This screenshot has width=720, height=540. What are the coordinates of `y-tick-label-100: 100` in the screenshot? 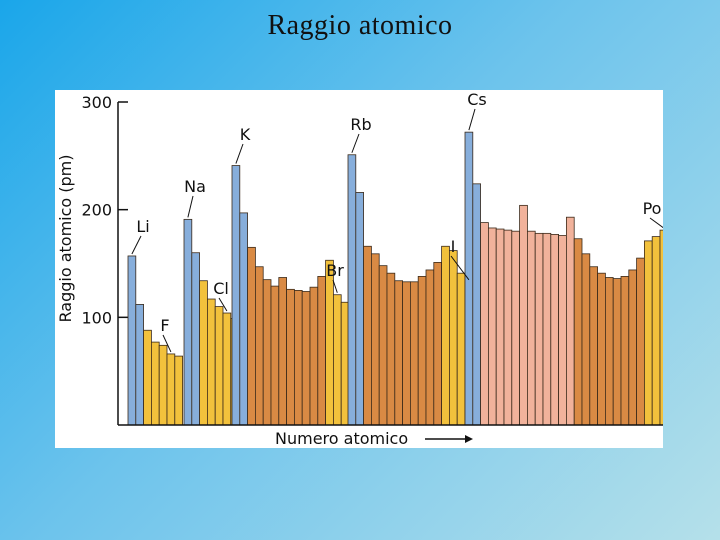 It's located at (96, 317).